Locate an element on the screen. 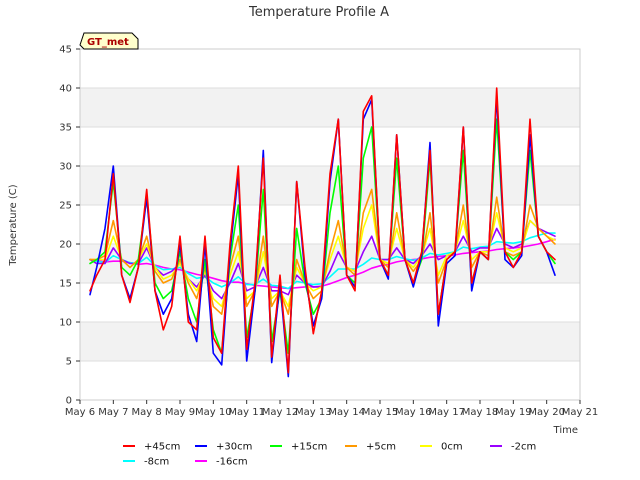 The height and width of the screenshot is (480, 640). y-tick-label: 5 is located at coordinates (69, 362).